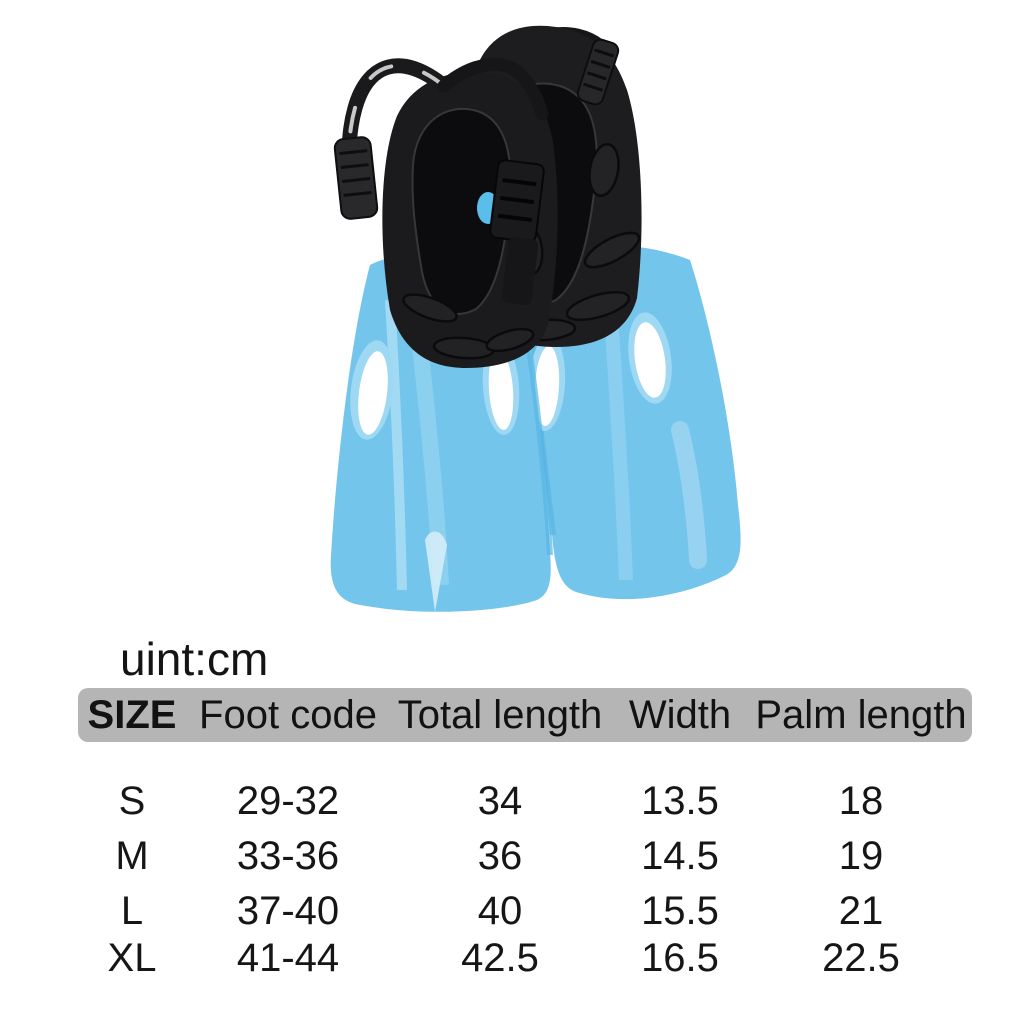 The height and width of the screenshot is (1024, 1024). I want to click on cell-palm-length: 21, so click(861, 911).